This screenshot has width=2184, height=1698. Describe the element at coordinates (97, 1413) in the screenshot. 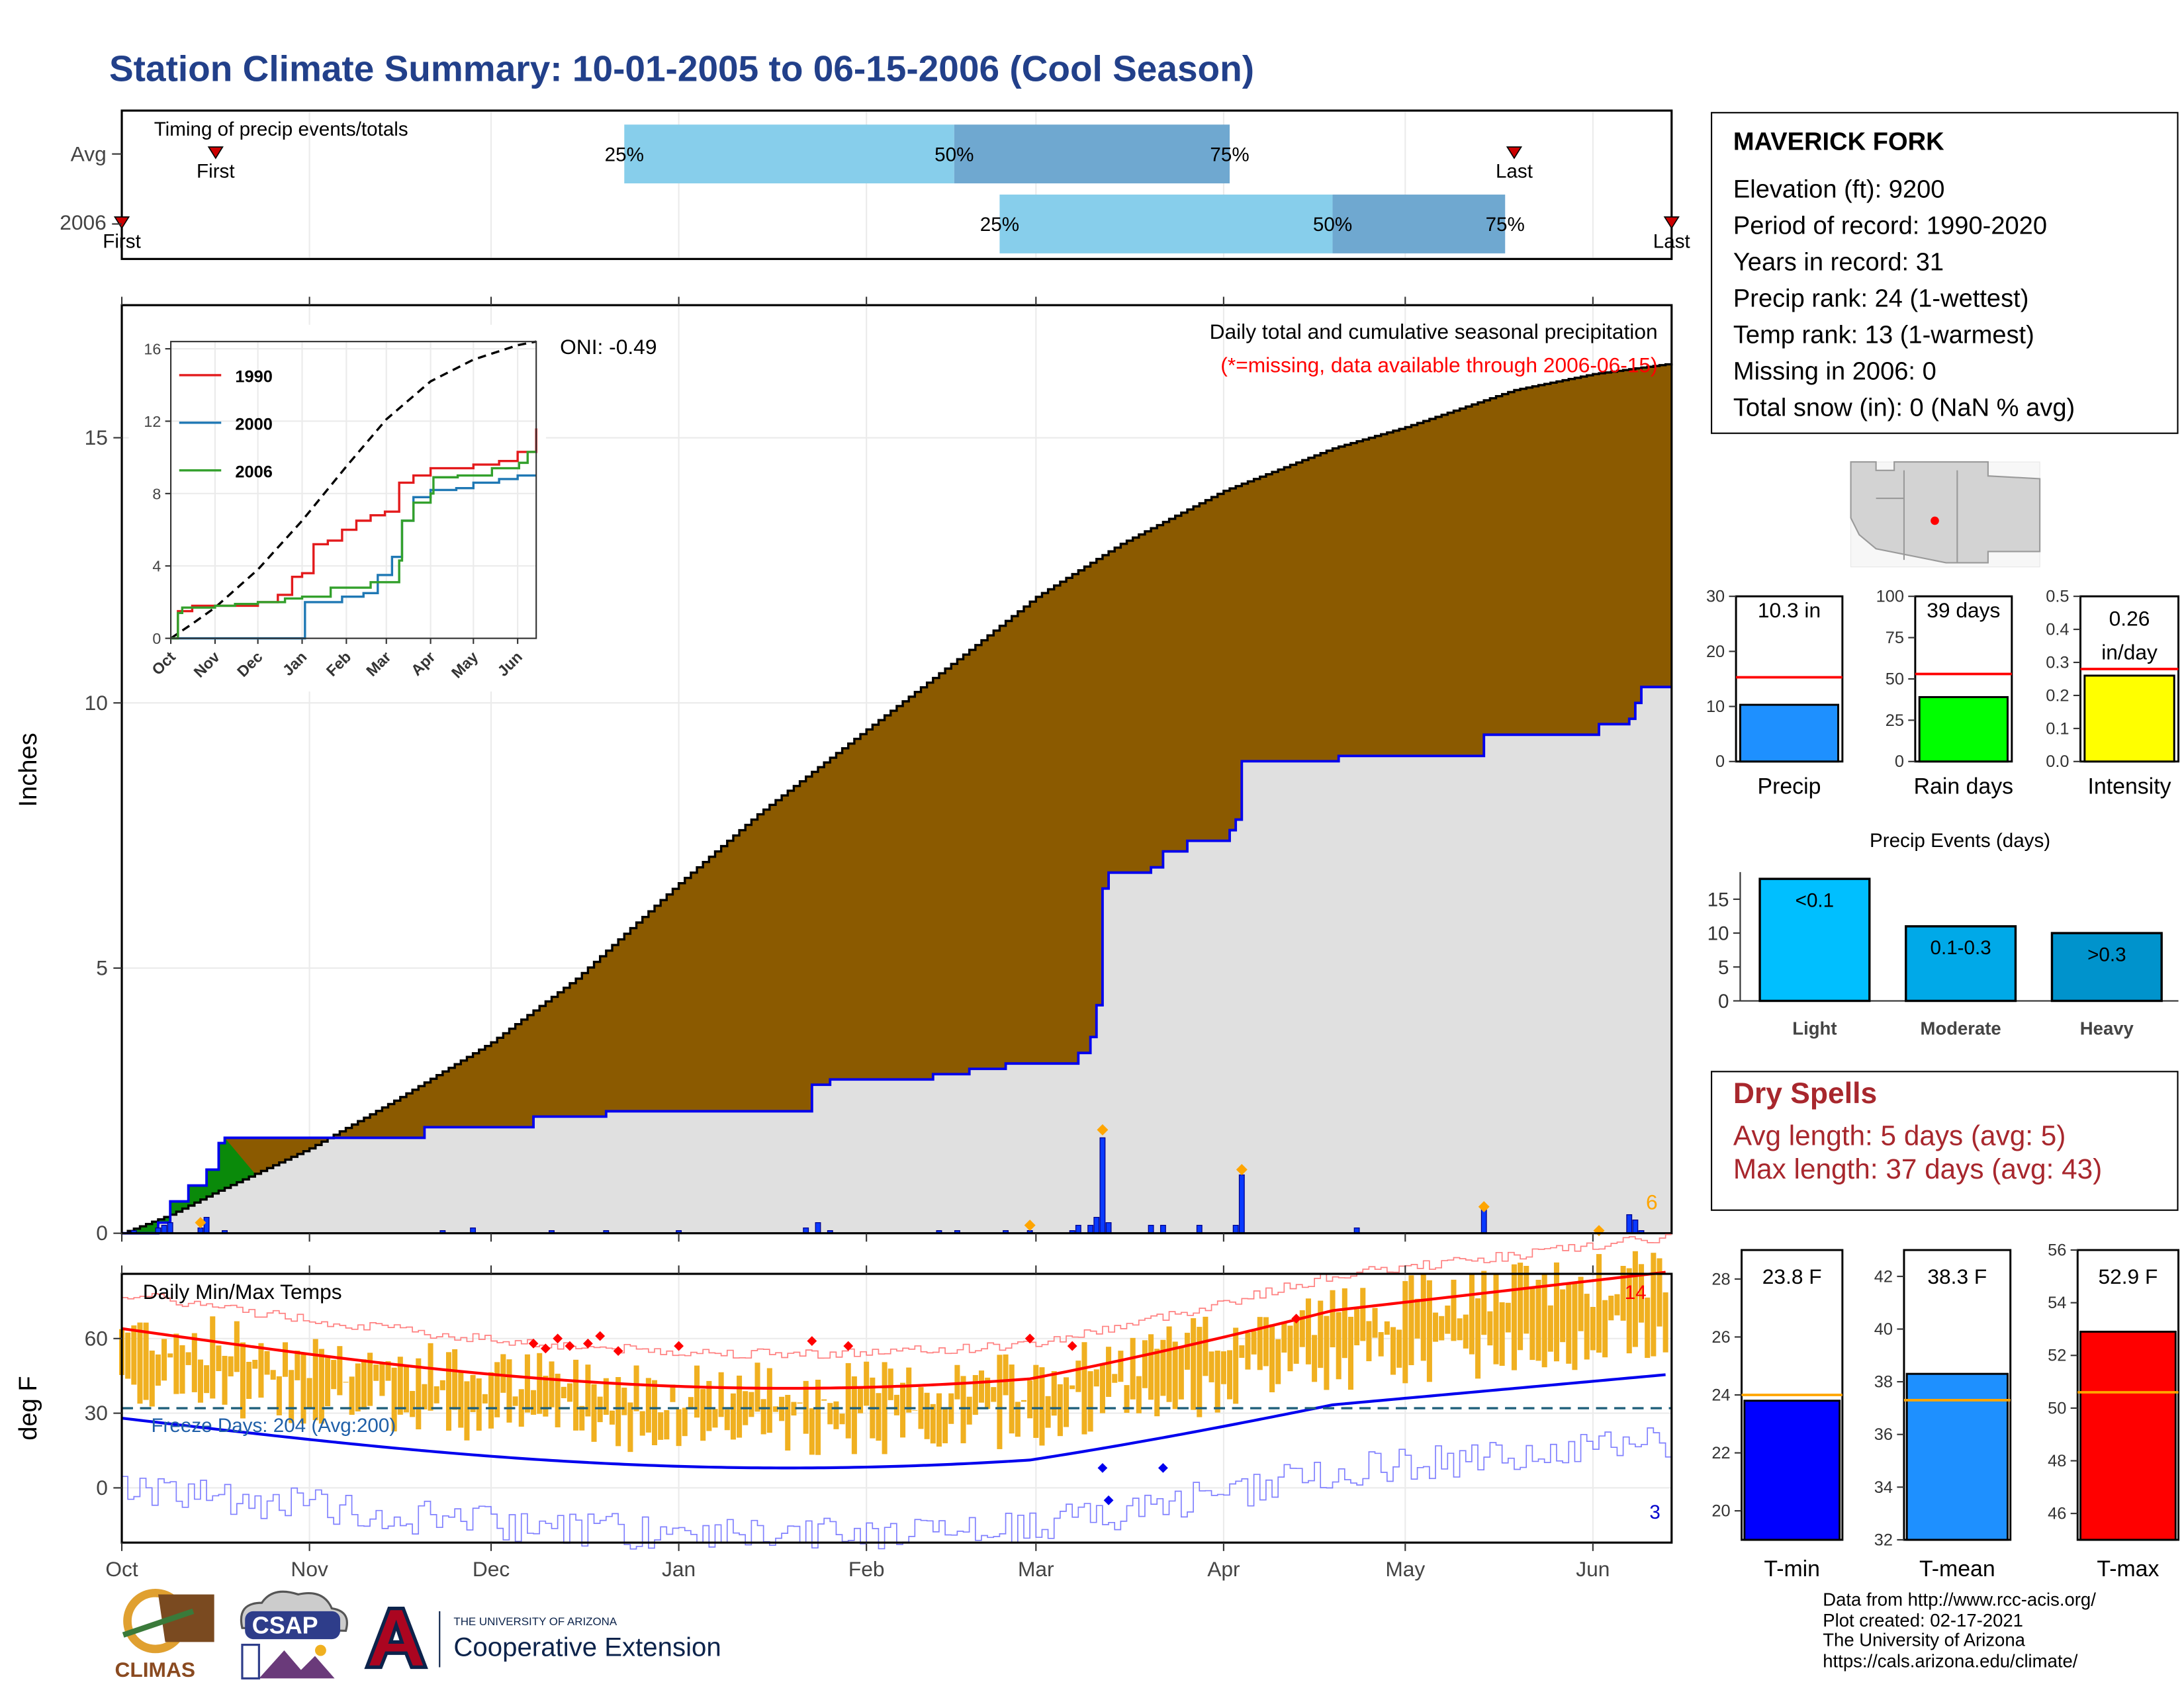

I see `temp-ytick-label: 30` at that location.